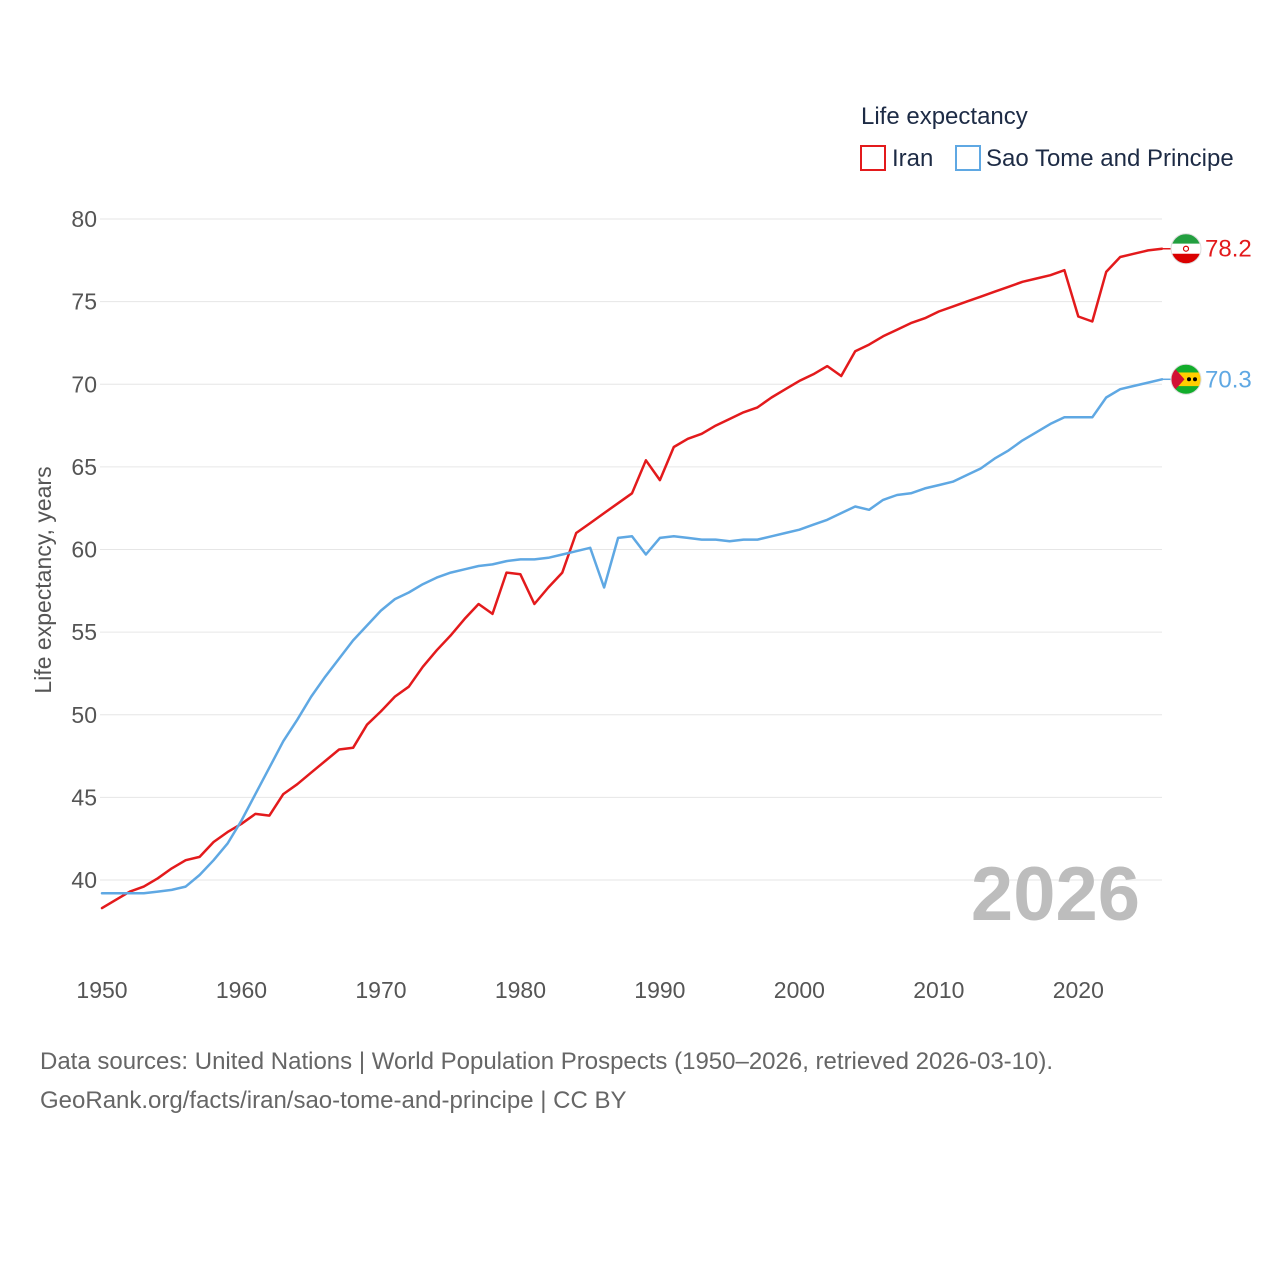 The image size is (1280, 1280). Describe the element at coordinates (241, 990) in the screenshot. I see `x-tick-label-1960: 1960` at that location.